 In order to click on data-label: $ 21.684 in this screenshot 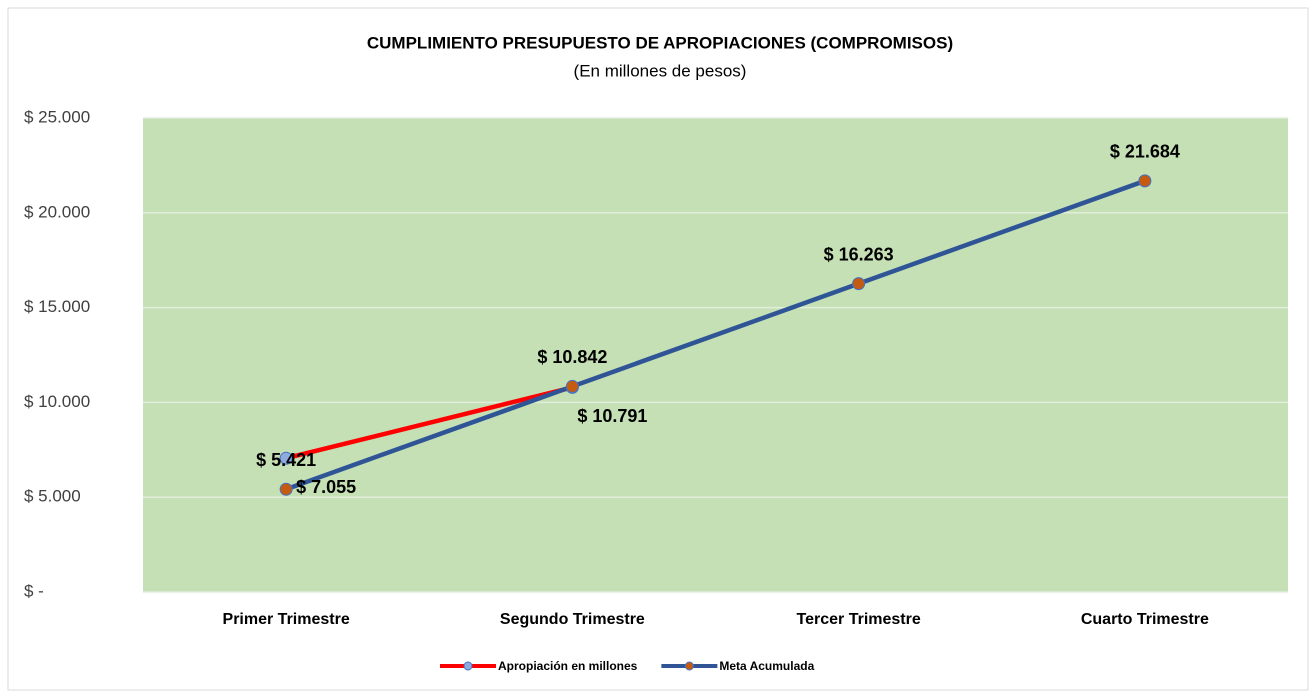, I will do `click(1145, 152)`.